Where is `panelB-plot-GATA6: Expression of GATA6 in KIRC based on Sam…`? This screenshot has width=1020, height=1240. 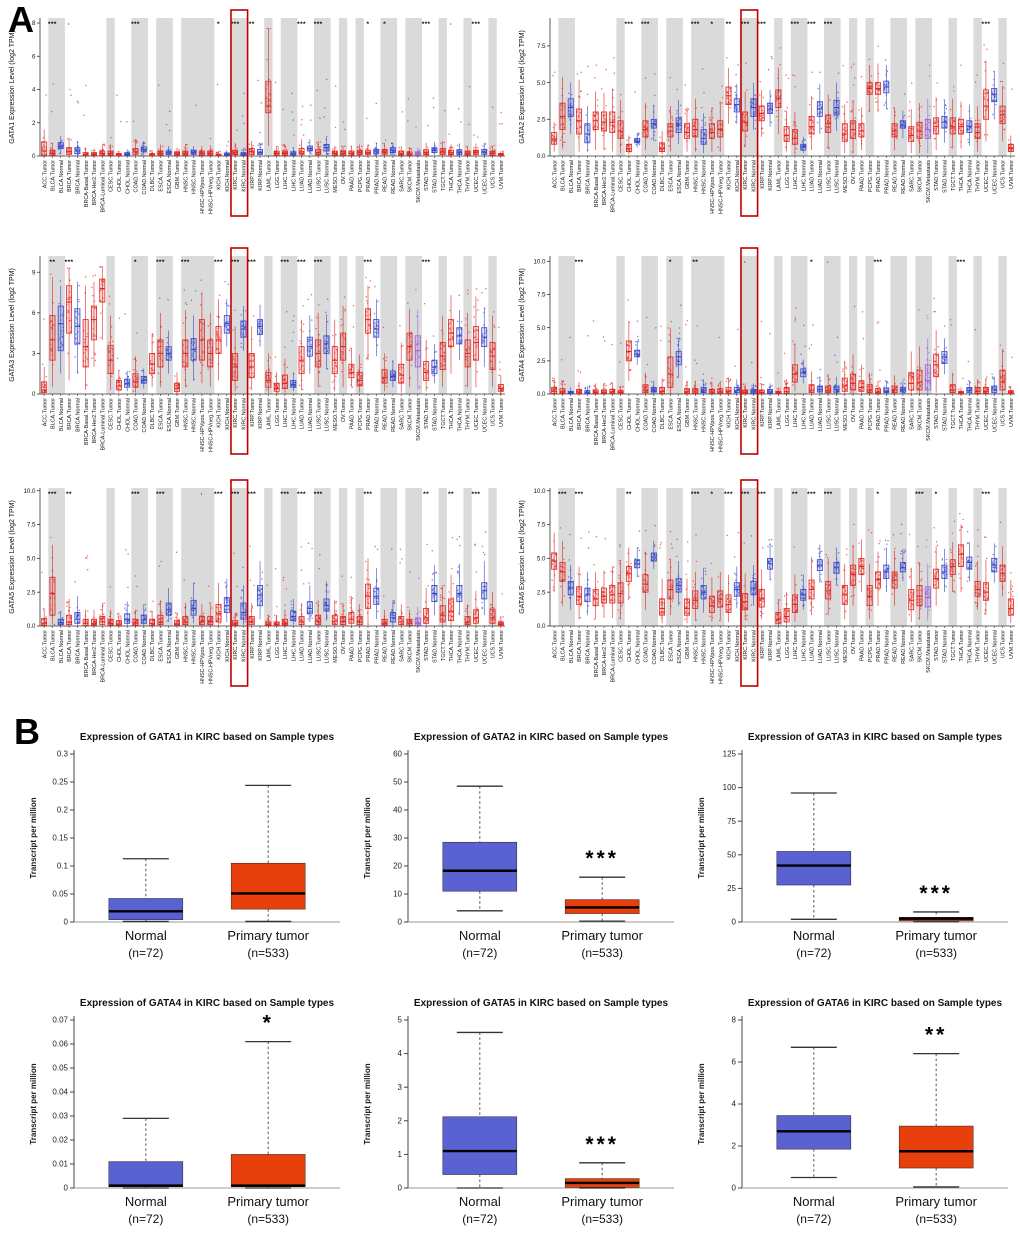
panelB-plot-GATA6: Expression of GATA6 in KIRC based on Sam… is located at coordinates (853, 1115).